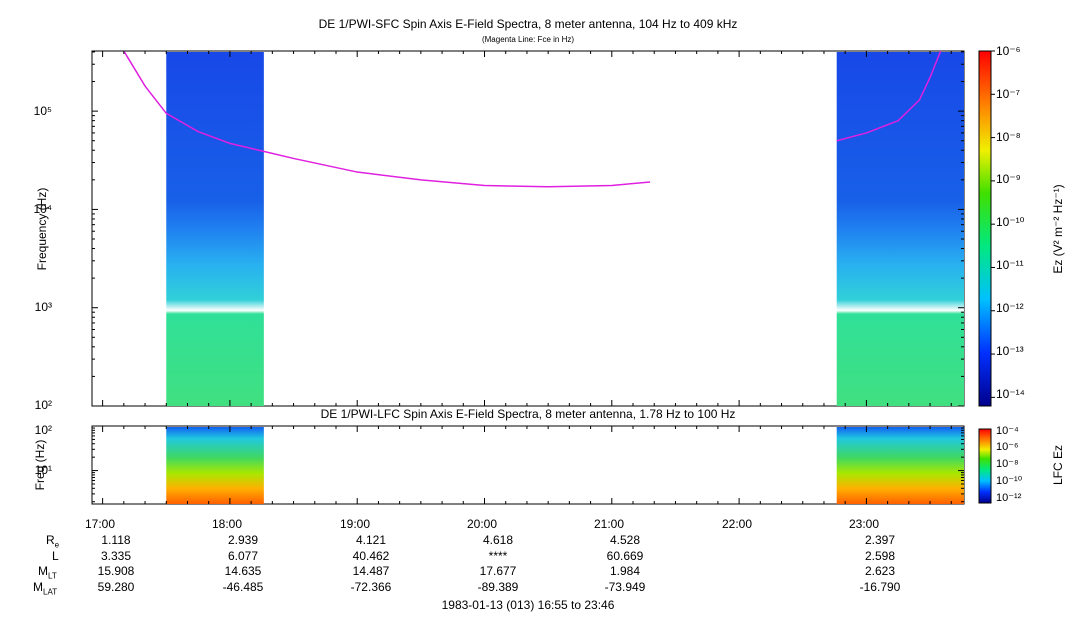 This screenshot has height=620, width=1083. I want to click on ephemeris-cell: 3.335, so click(116, 556).